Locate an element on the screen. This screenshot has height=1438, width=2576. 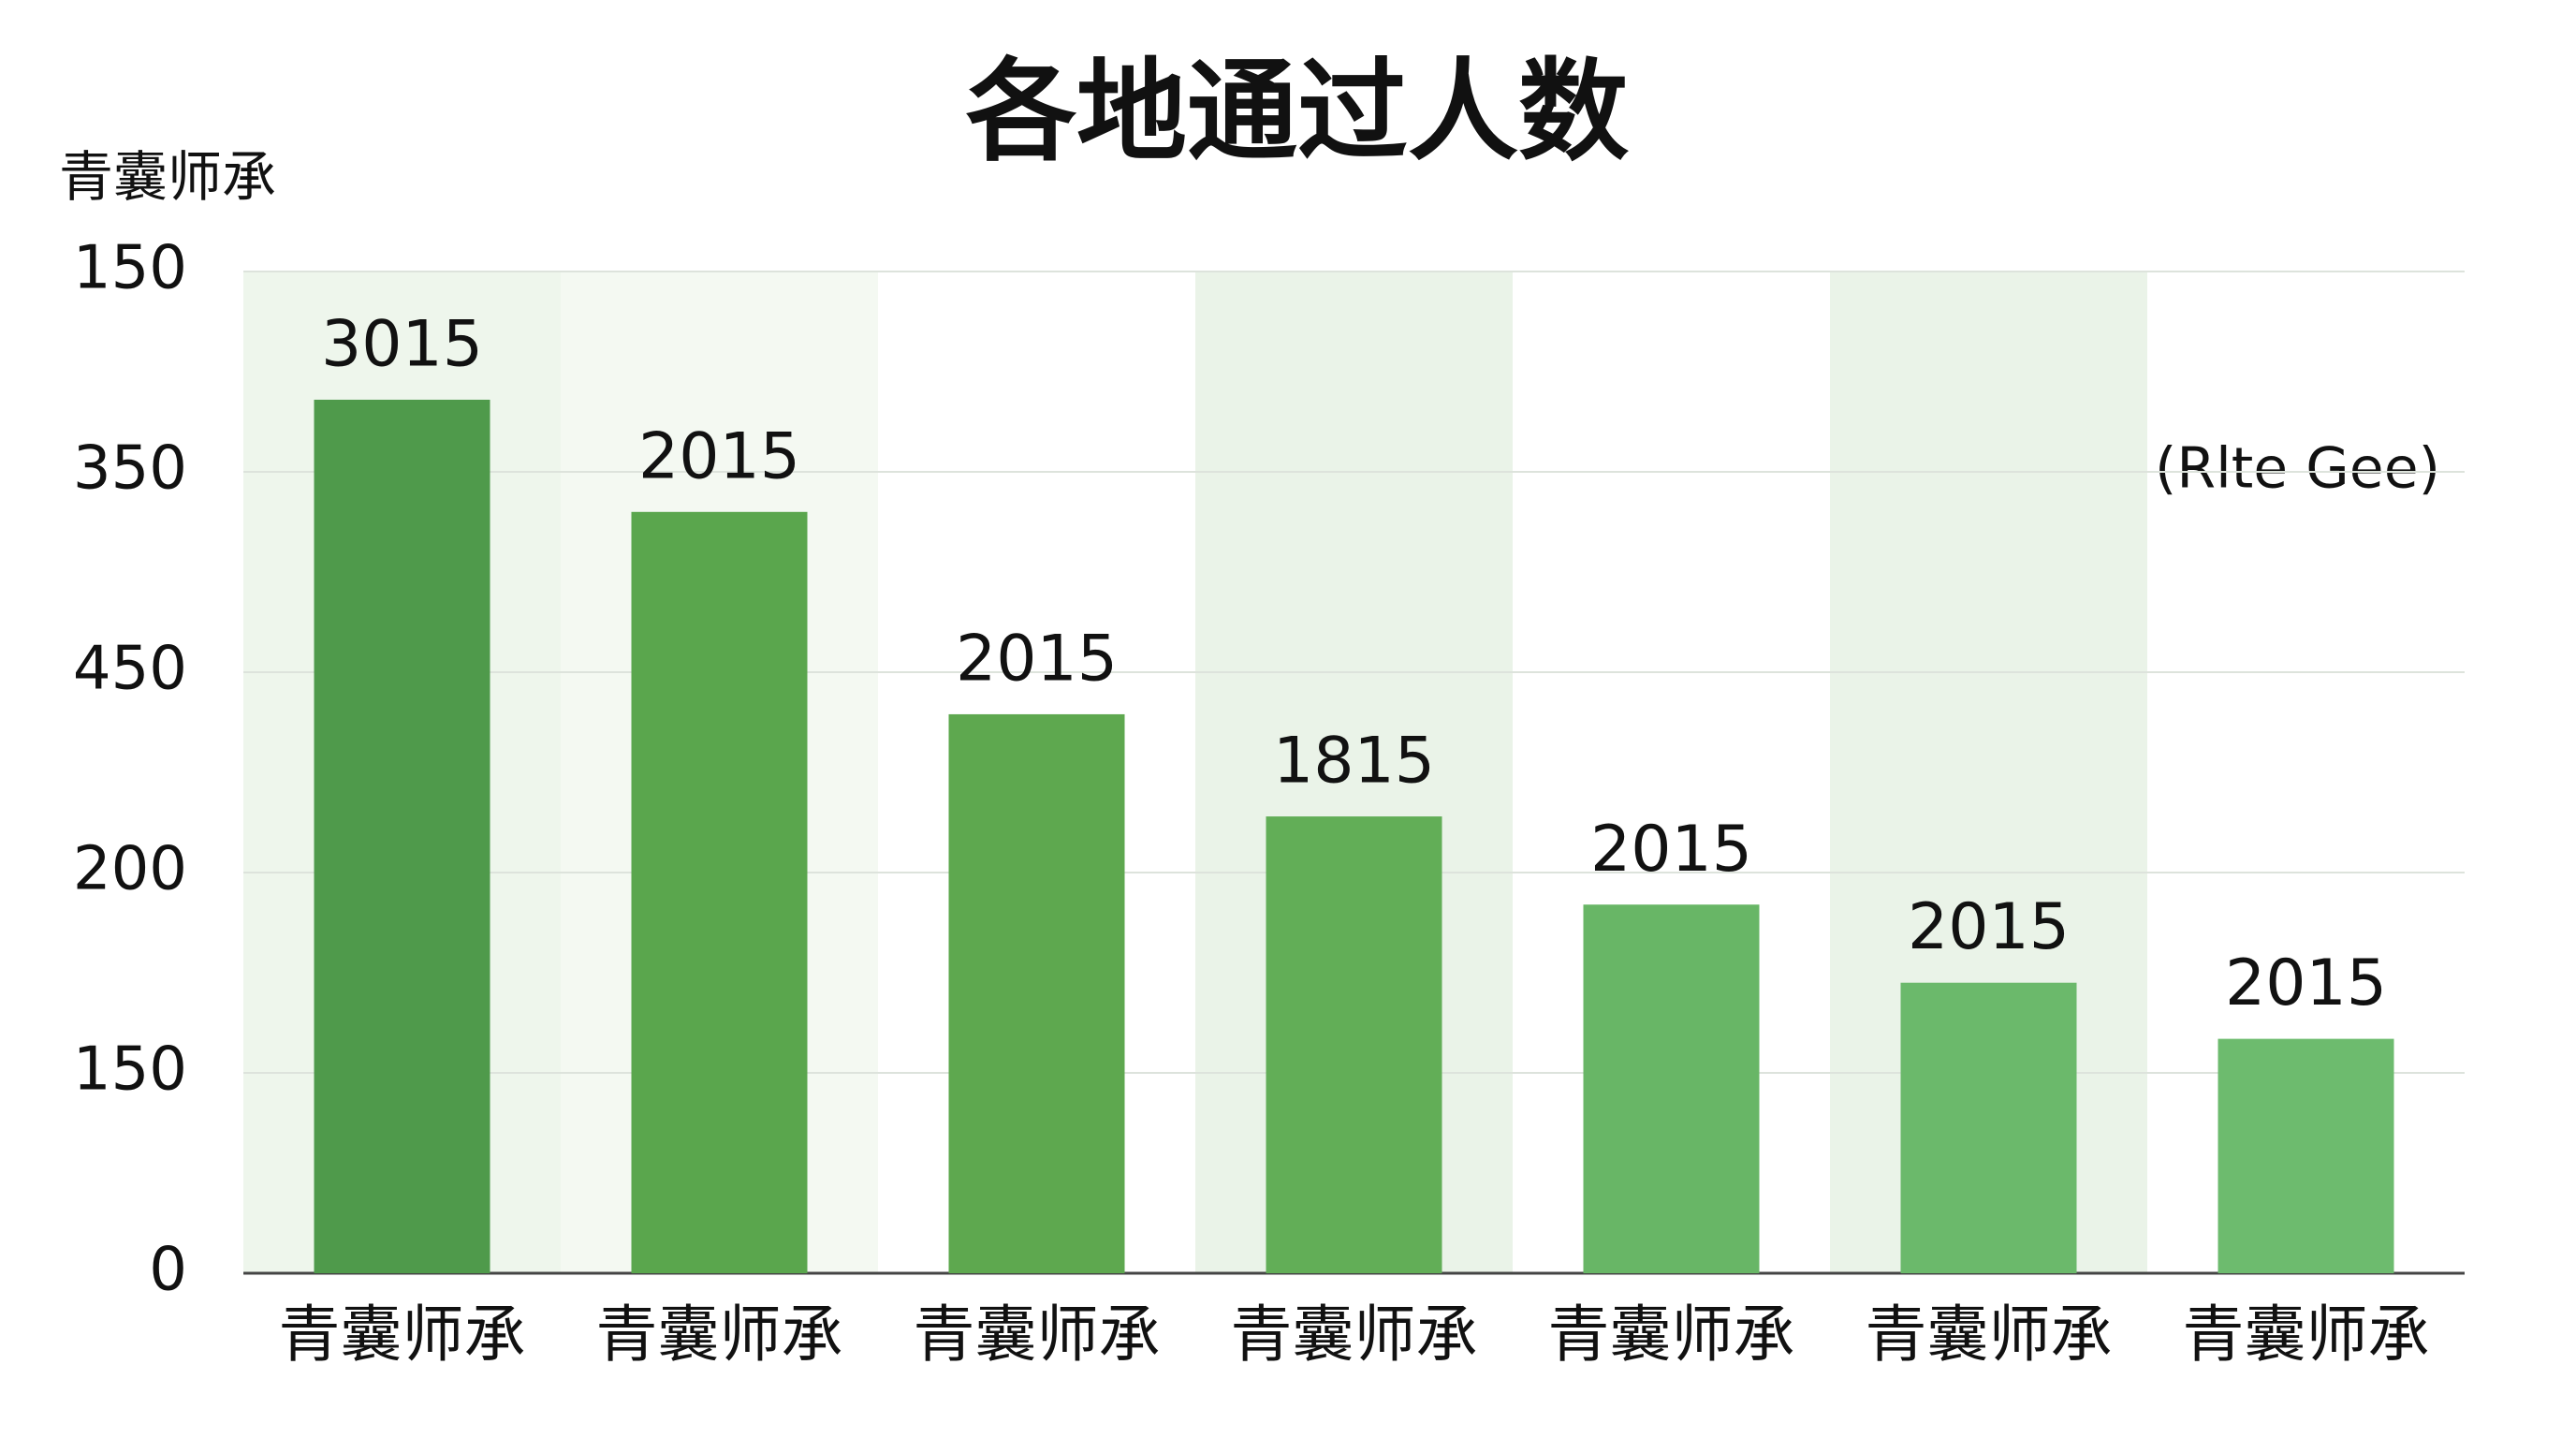
y-axis-label: 青囊师承 is located at coordinates (167, 177).